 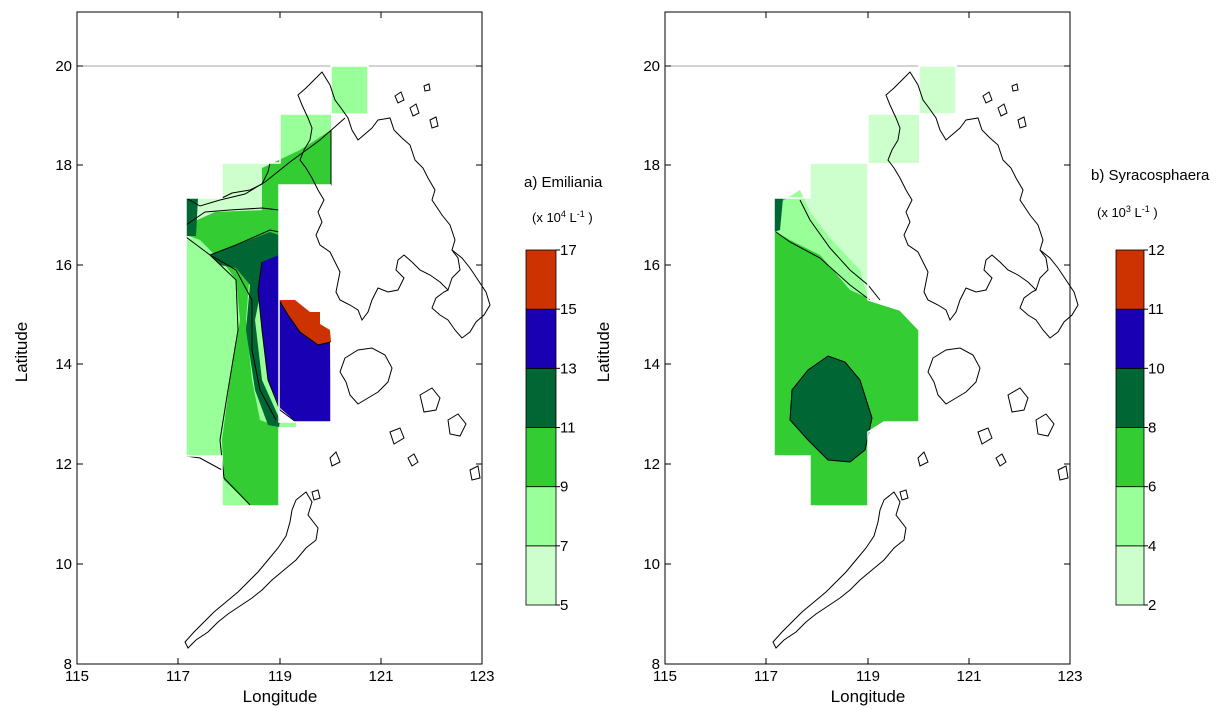 What do you see at coordinates (568, 368) in the screenshot?
I see `colorbar-label: 13` at bounding box center [568, 368].